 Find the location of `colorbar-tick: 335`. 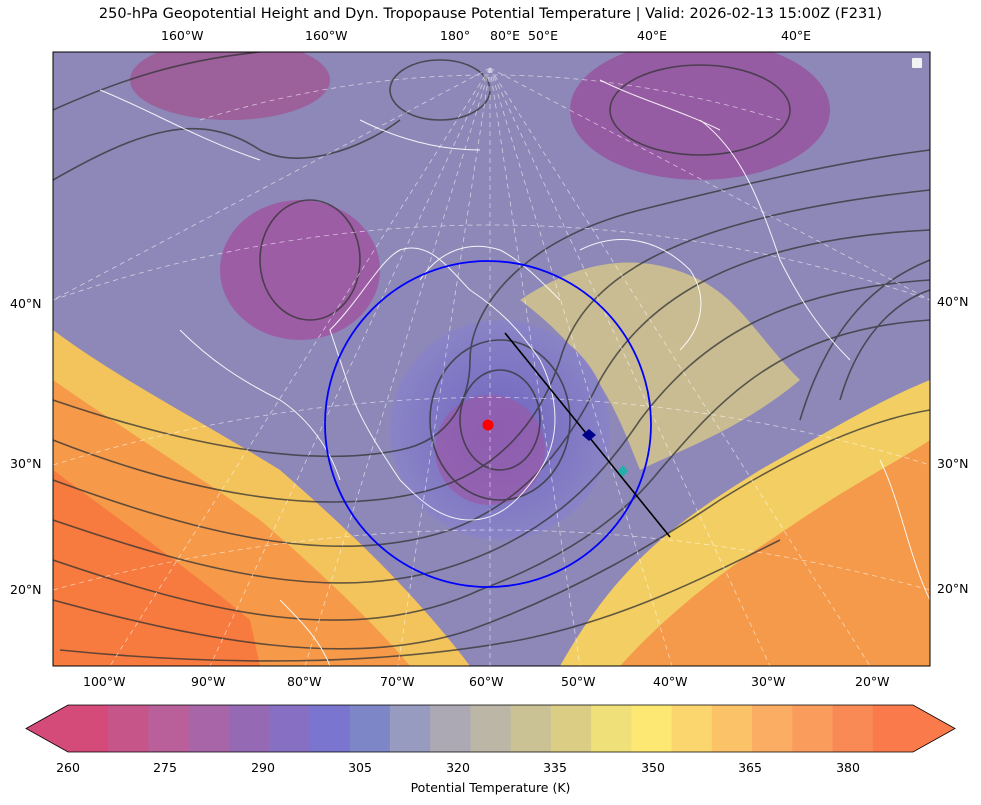

colorbar-tick: 335 is located at coordinates (555, 767).